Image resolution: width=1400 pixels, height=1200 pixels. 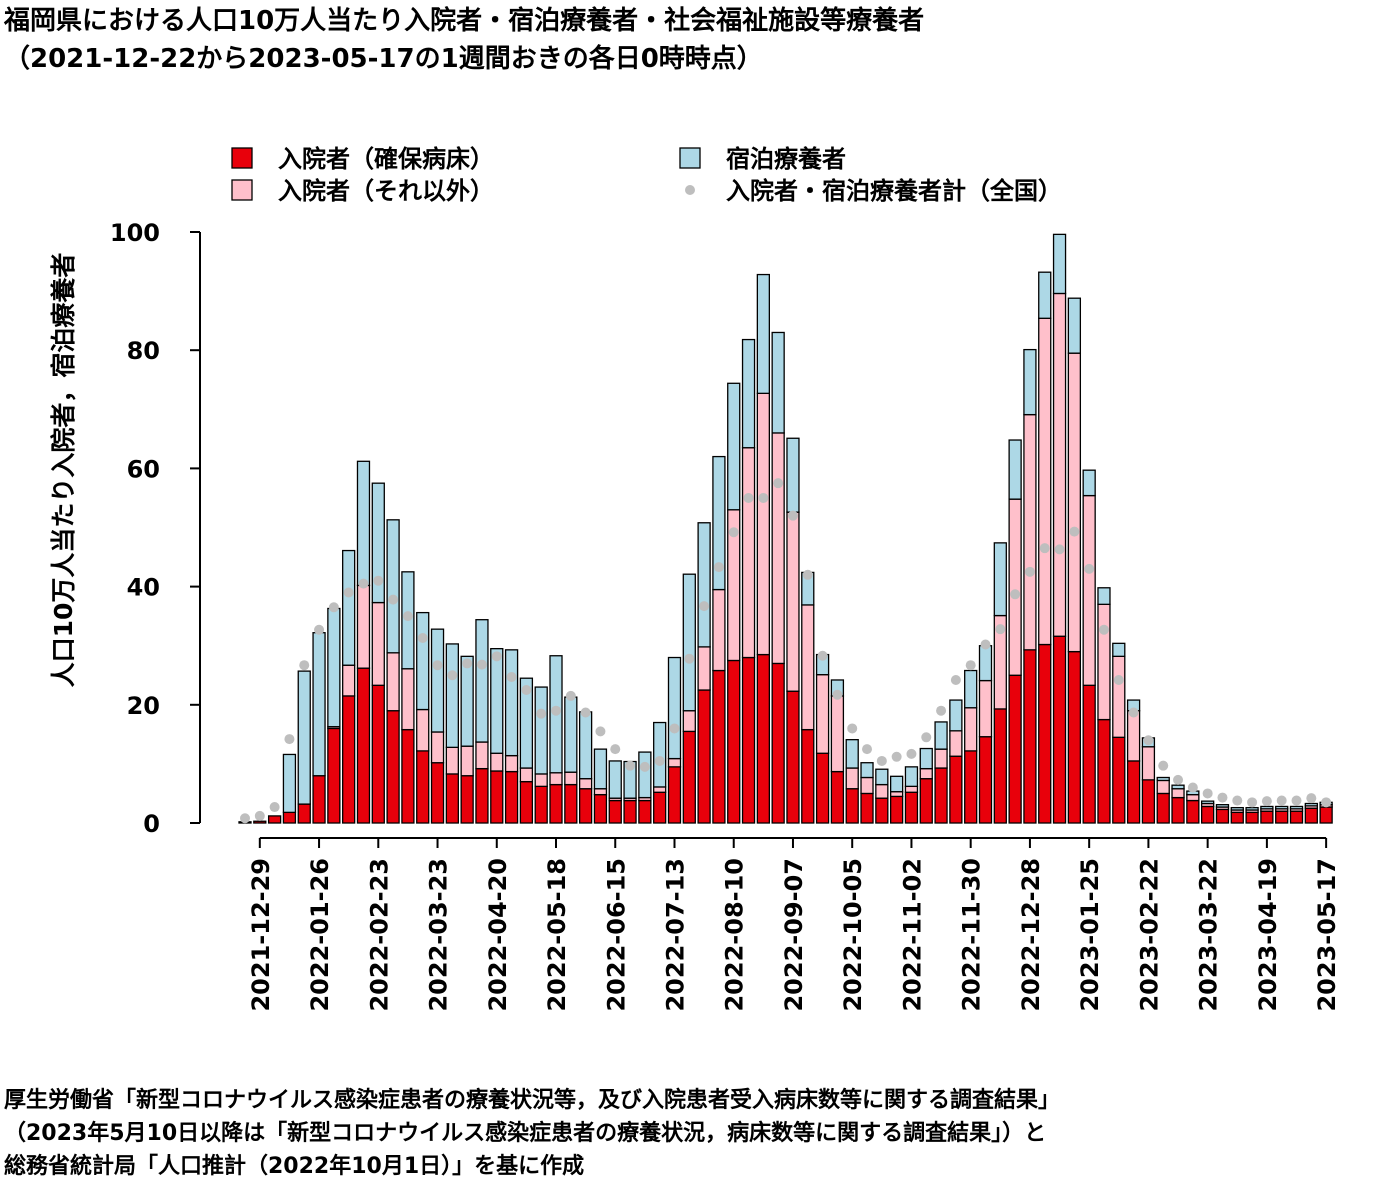 What do you see at coordinates (1268, 935) in the screenshot?
I see `x-tick-label: 2023-04-19` at bounding box center [1268, 935].